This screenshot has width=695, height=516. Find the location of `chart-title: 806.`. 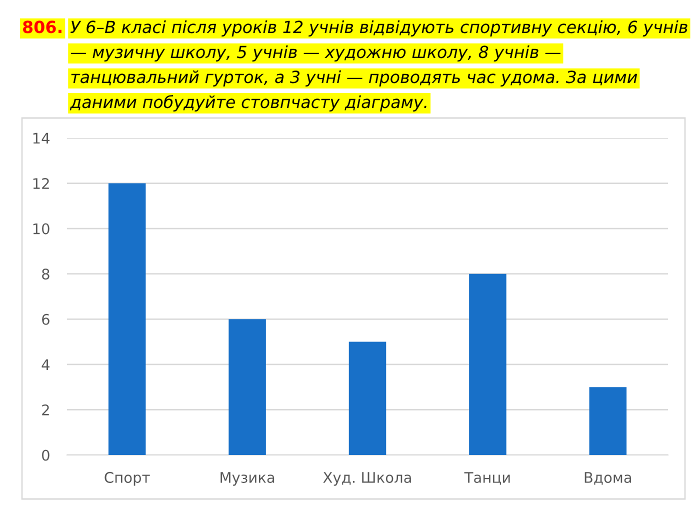

chart-title: 806. is located at coordinates (42, 27).